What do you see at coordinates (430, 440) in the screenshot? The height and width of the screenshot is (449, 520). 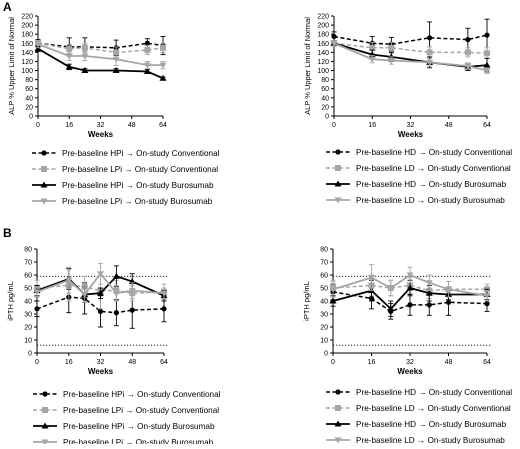 I see `legend-label: Pre-baseline LD → On-study Burosumab` at bounding box center [430, 440].